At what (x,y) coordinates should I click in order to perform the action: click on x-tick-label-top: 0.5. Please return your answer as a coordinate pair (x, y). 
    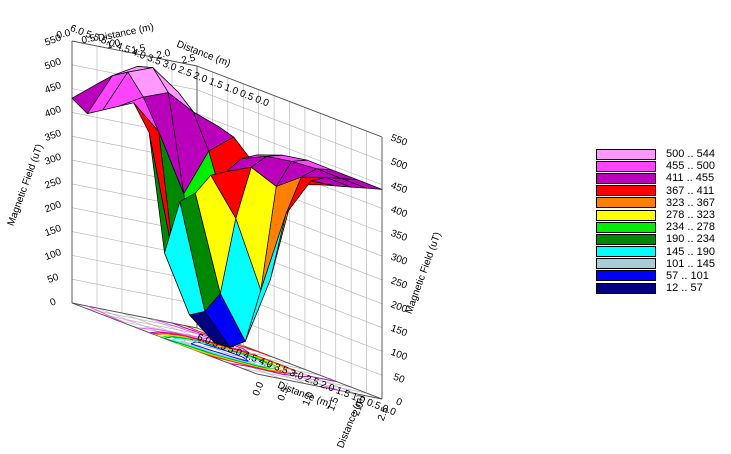
    Looking at the image, I should click on (246, 95).